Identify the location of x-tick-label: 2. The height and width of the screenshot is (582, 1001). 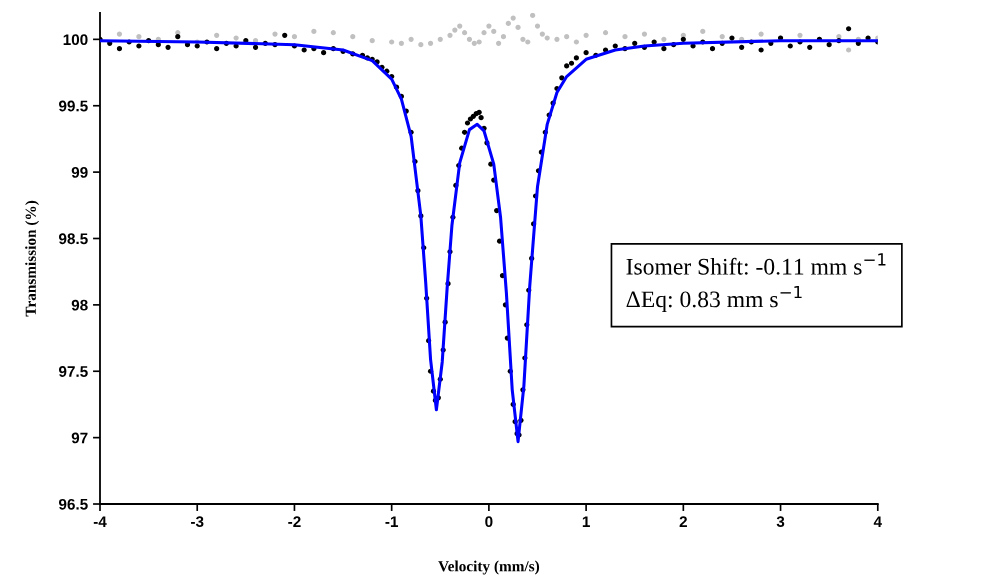
(683, 521).